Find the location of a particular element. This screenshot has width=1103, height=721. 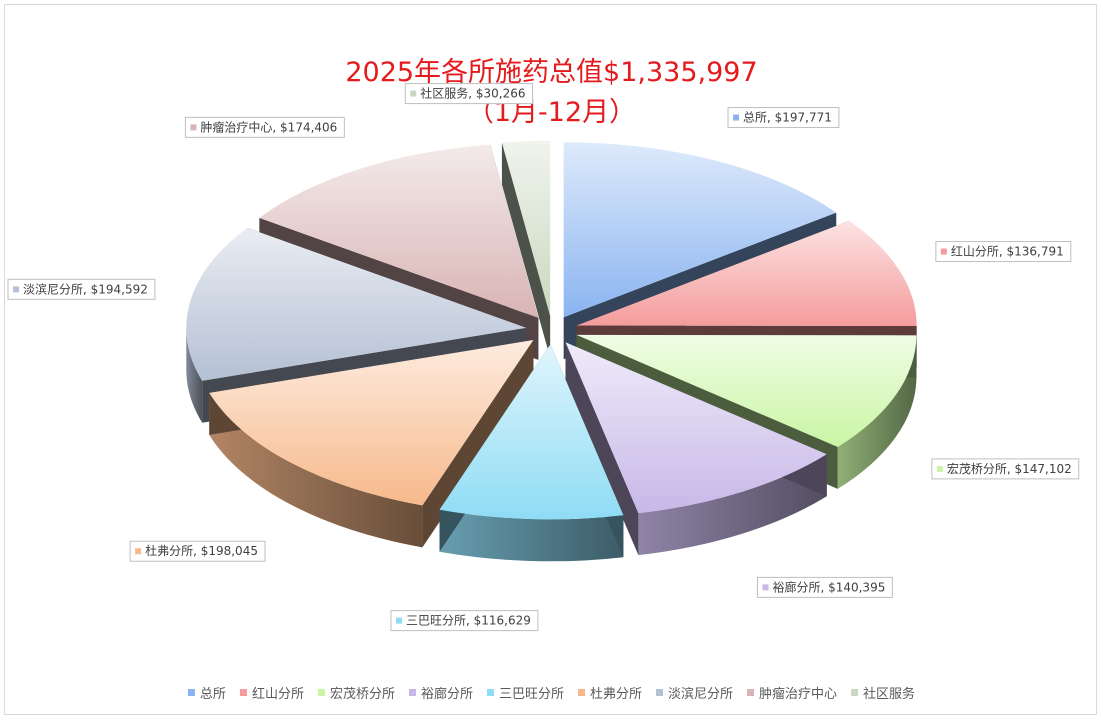

svg-text: 宏茂桥分所 is located at coordinates (362, 694).